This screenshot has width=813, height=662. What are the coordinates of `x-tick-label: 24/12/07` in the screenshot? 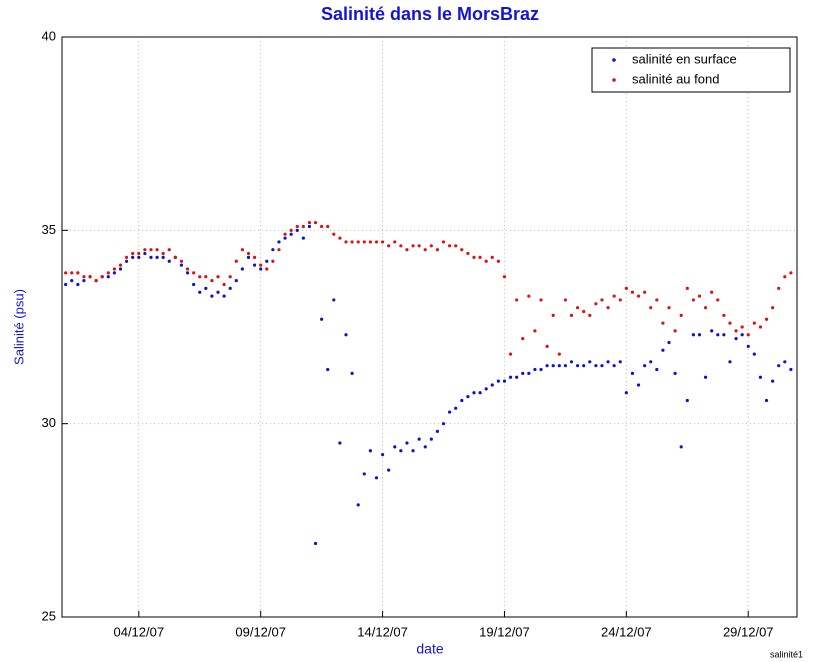 It's located at (626, 631).